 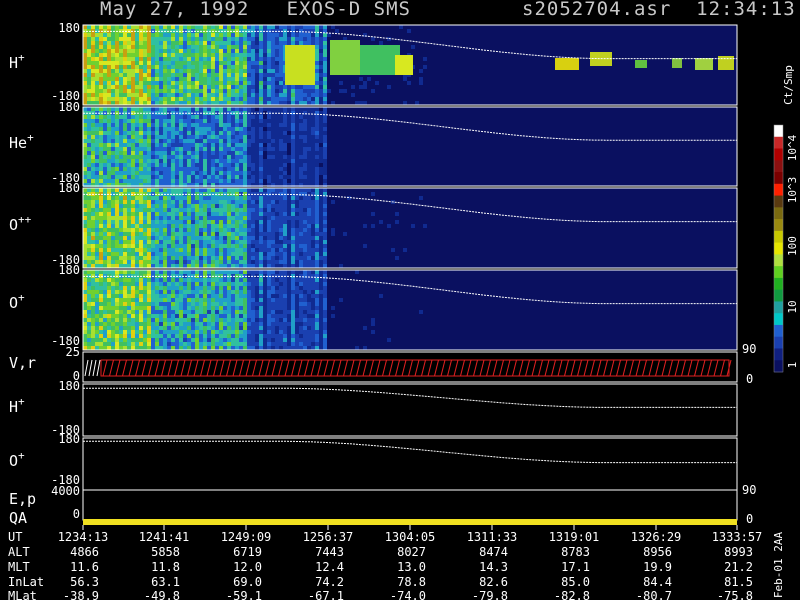 I want to click on ephemeris-cell: 4866, so click(x=84, y=552).